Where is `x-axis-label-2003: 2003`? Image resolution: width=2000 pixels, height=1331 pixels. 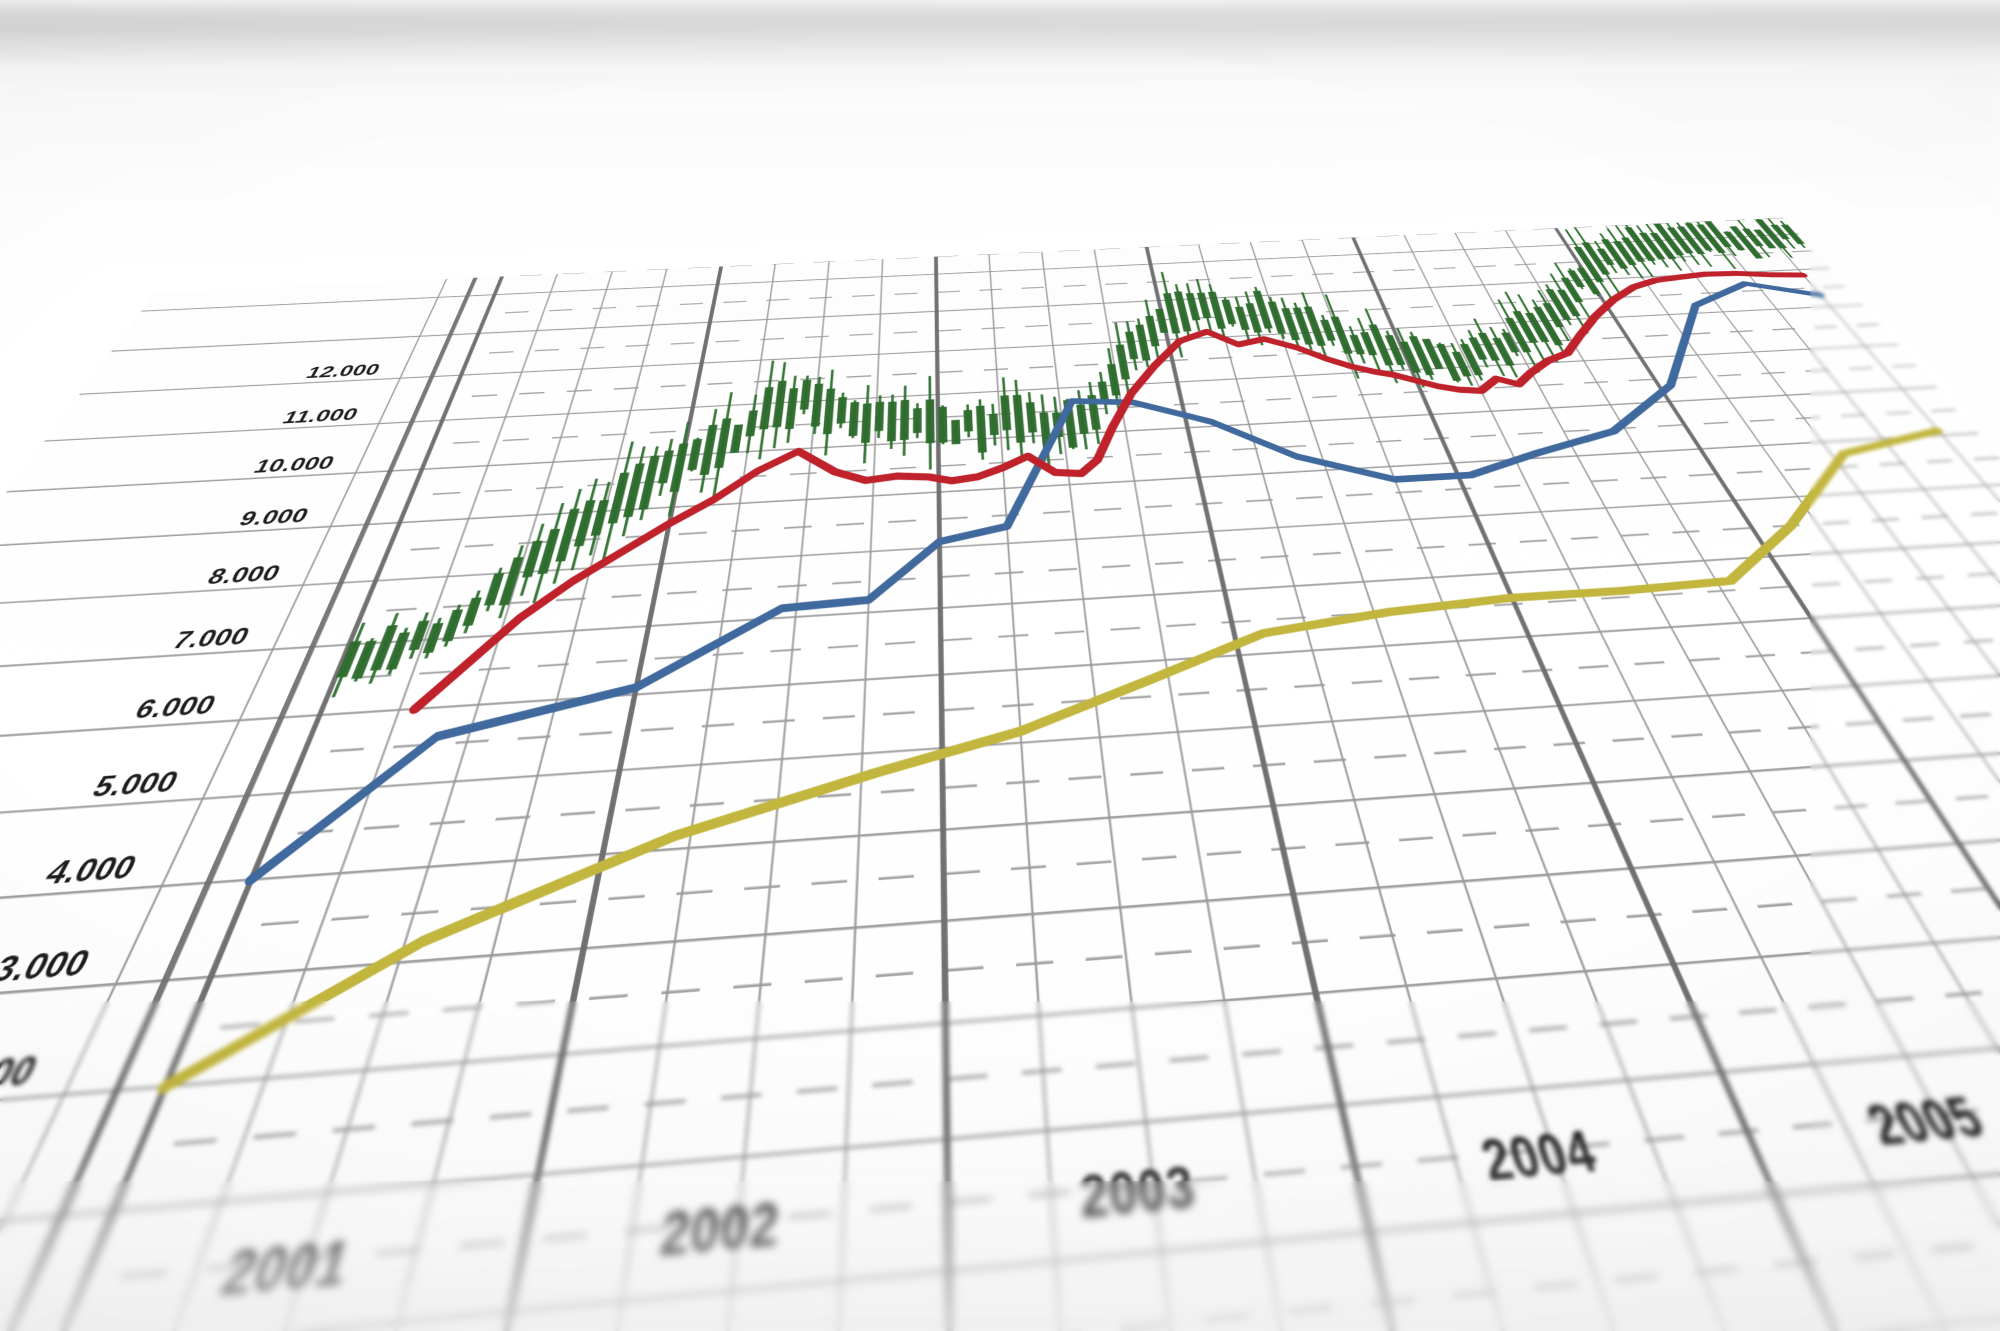 x-axis-label-2003: 2003 is located at coordinates (1139, 1193).